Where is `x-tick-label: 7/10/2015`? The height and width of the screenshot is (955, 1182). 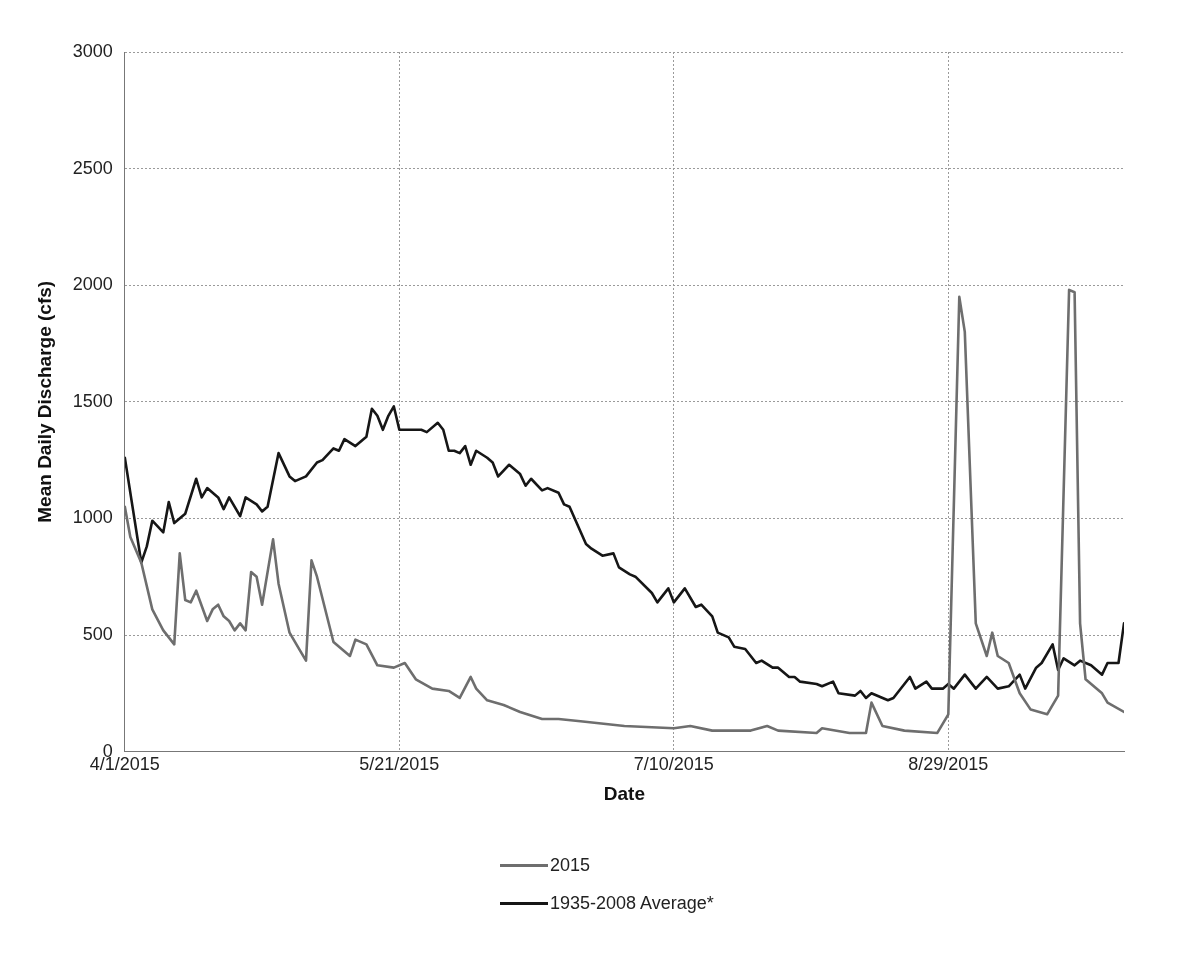
x-tick-label: 7/10/2015 is located at coordinates (673, 764).